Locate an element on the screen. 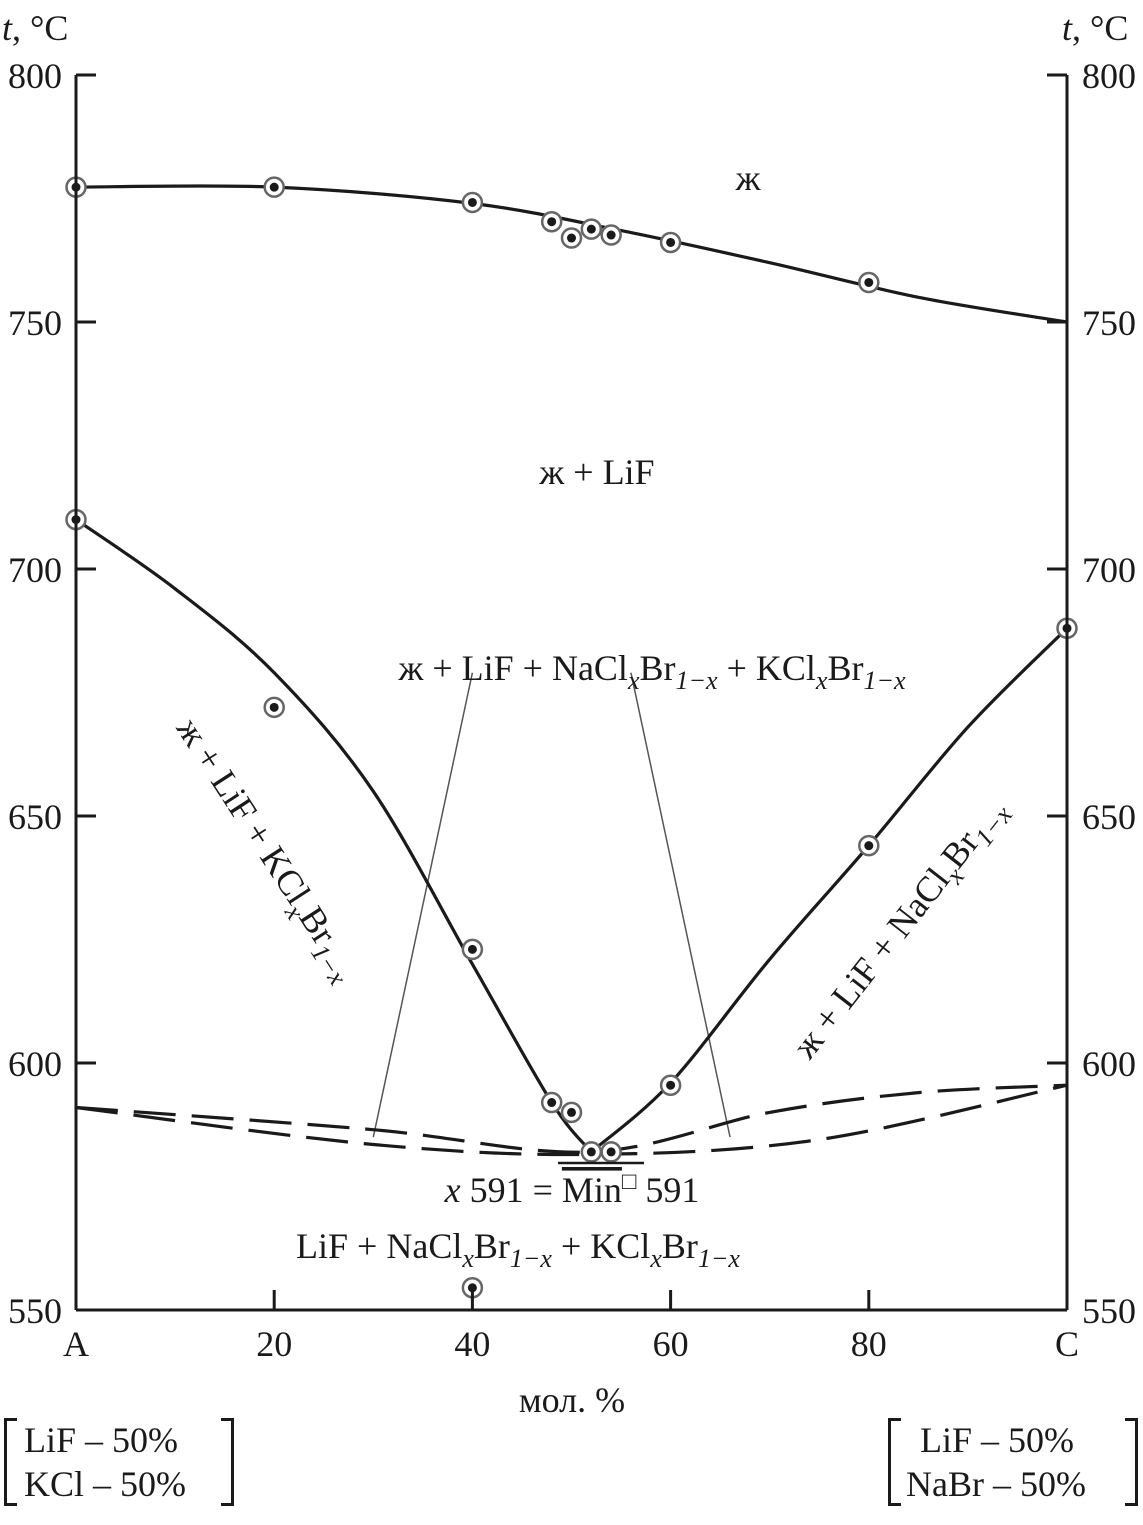 The height and width of the screenshot is (1525, 1143). y-tick-label-right: 800 is located at coordinates (1109, 76).